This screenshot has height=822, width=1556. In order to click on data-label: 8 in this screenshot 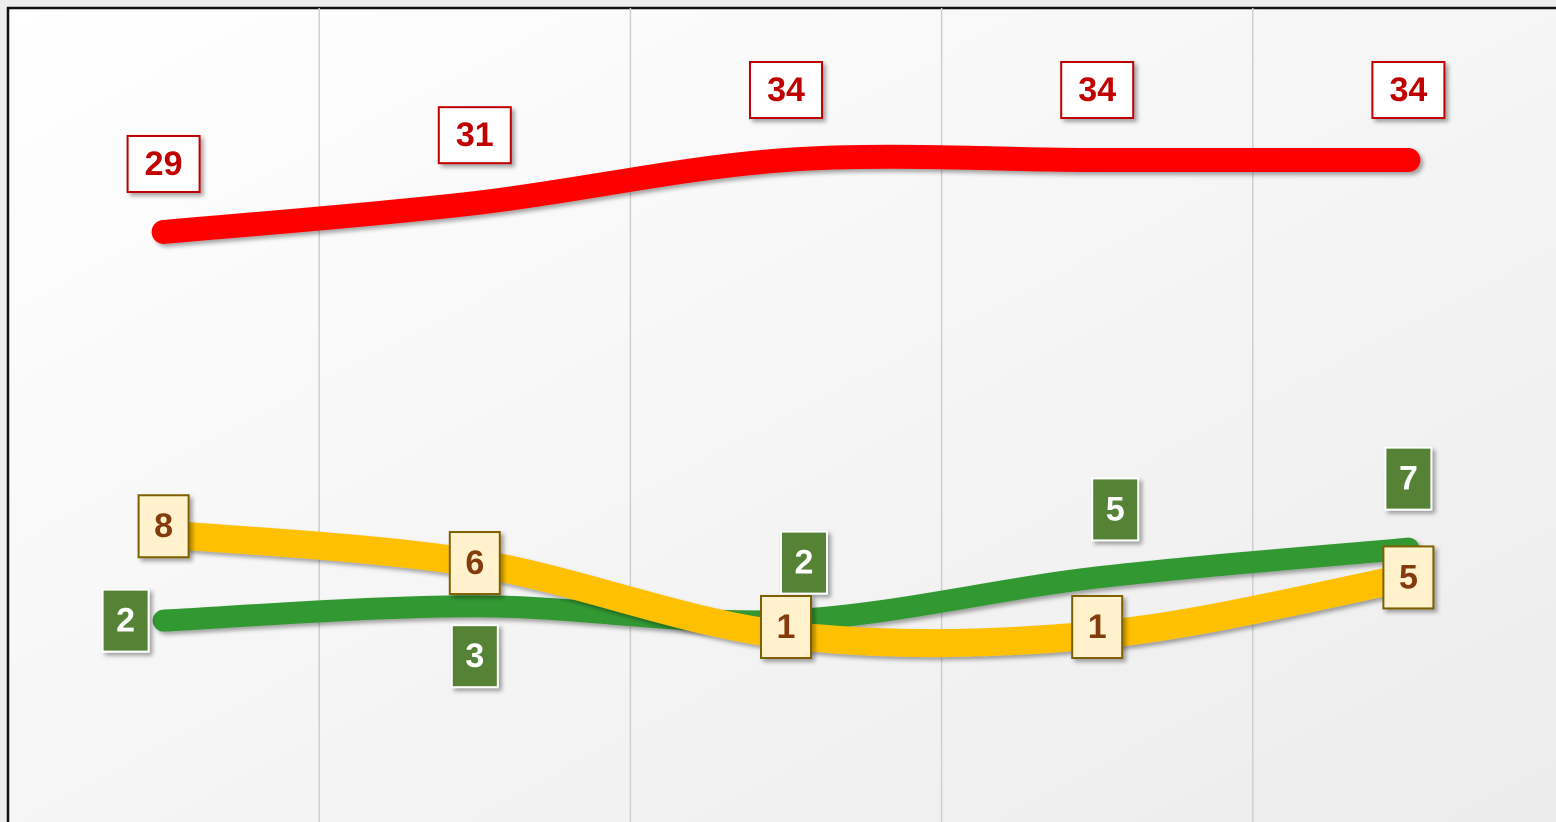, I will do `click(163, 526)`.